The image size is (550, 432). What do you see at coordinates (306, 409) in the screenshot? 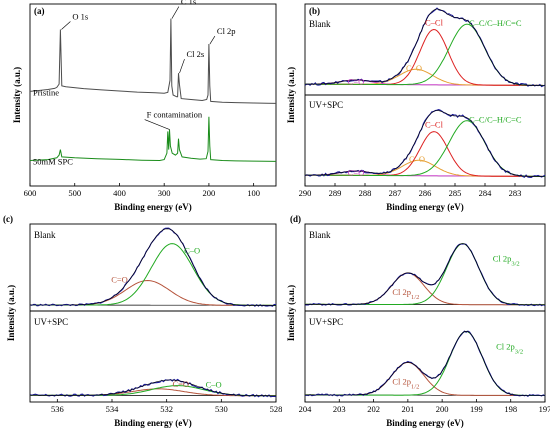
I see `panel-d-tick-label: 204` at bounding box center [306, 409].